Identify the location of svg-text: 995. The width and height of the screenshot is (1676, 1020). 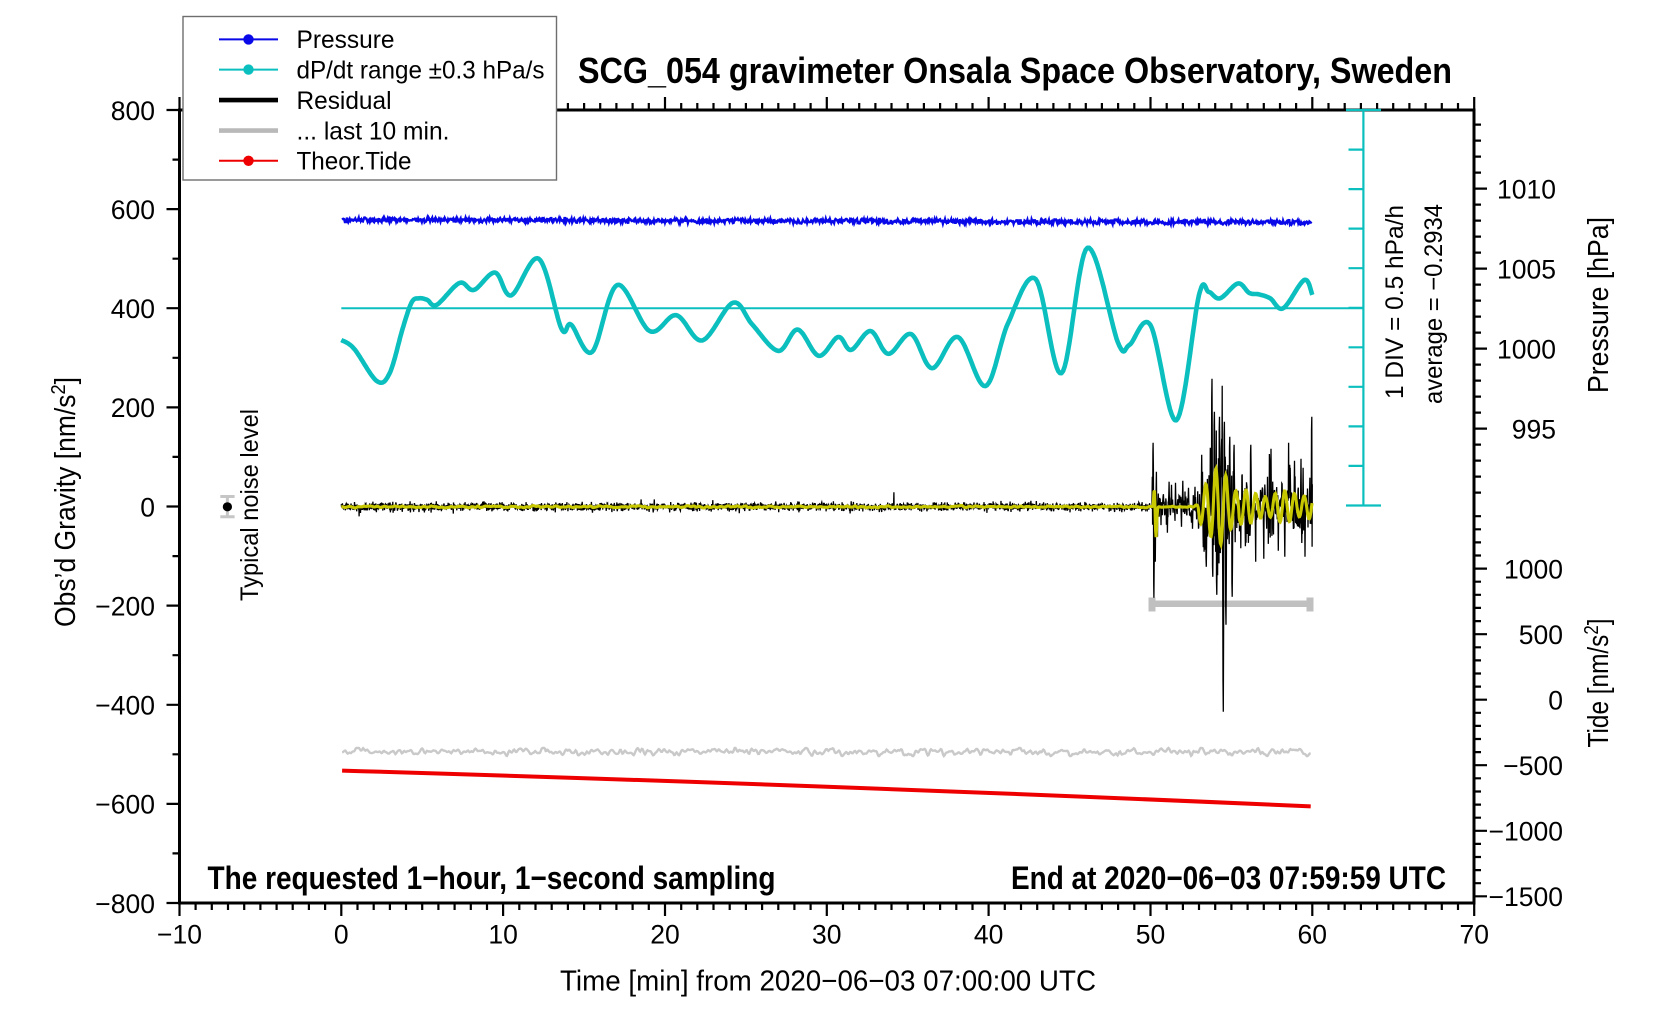
(1534, 429).